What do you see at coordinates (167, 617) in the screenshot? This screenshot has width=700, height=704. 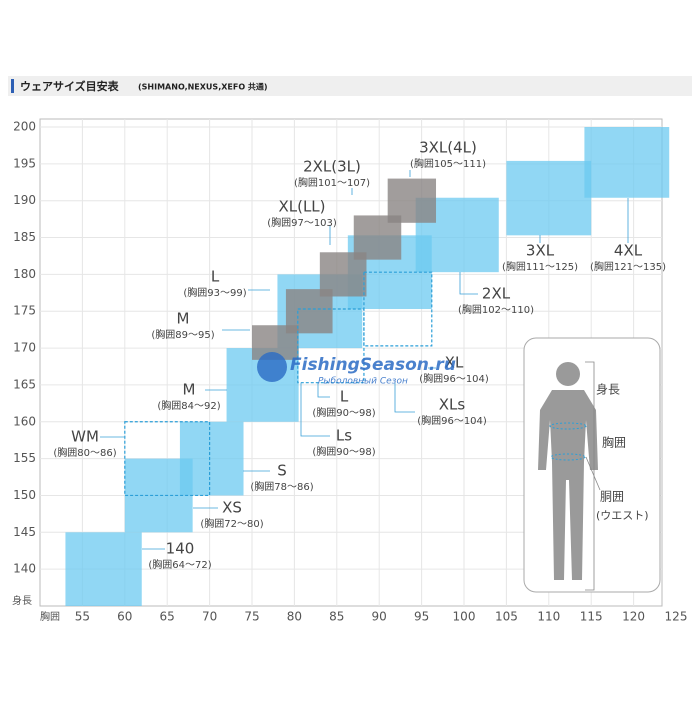 I see `x-tick-label: 65` at bounding box center [167, 617].